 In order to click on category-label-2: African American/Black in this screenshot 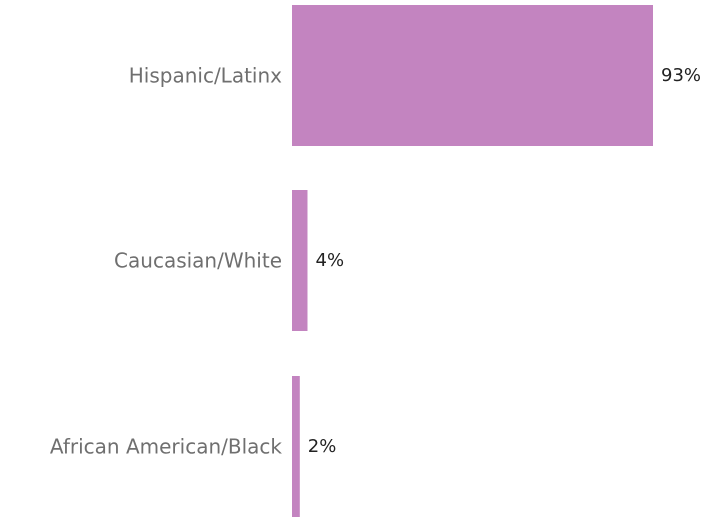, I will do `click(166, 447)`.